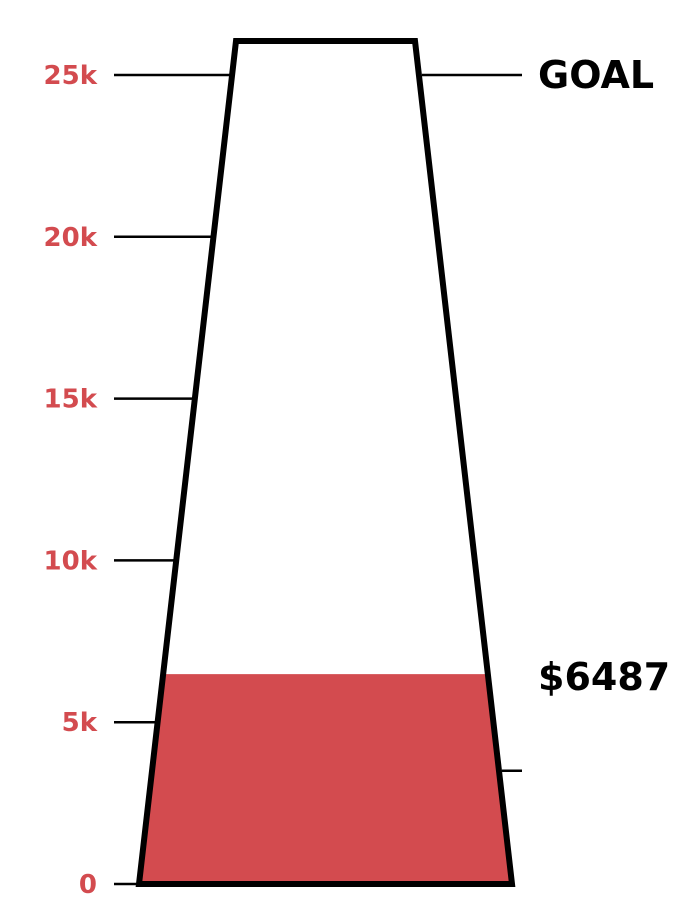  What do you see at coordinates (325, 779) in the screenshot?
I see `current-amount-fill` at bounding box center [325, 779].